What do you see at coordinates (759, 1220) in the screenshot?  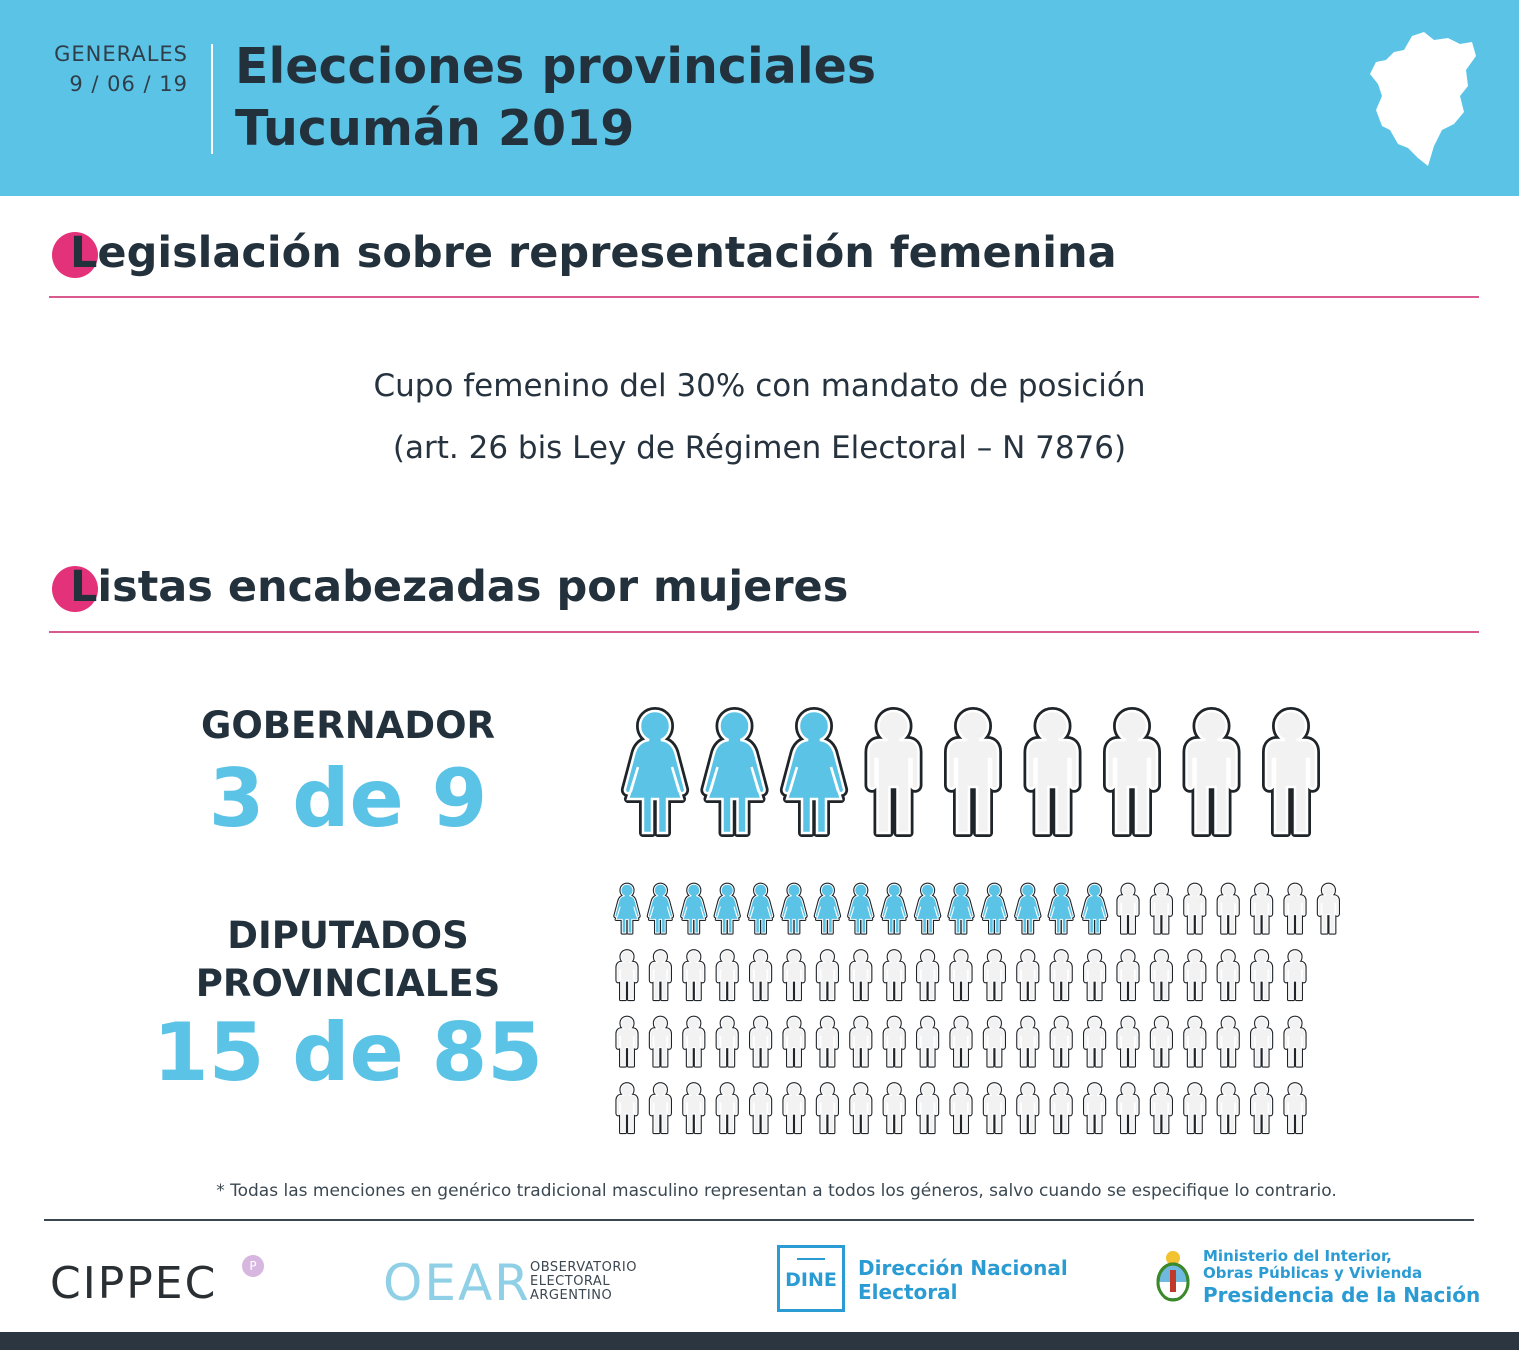 I see `footer-rule` at bounding box center [759, 1220].